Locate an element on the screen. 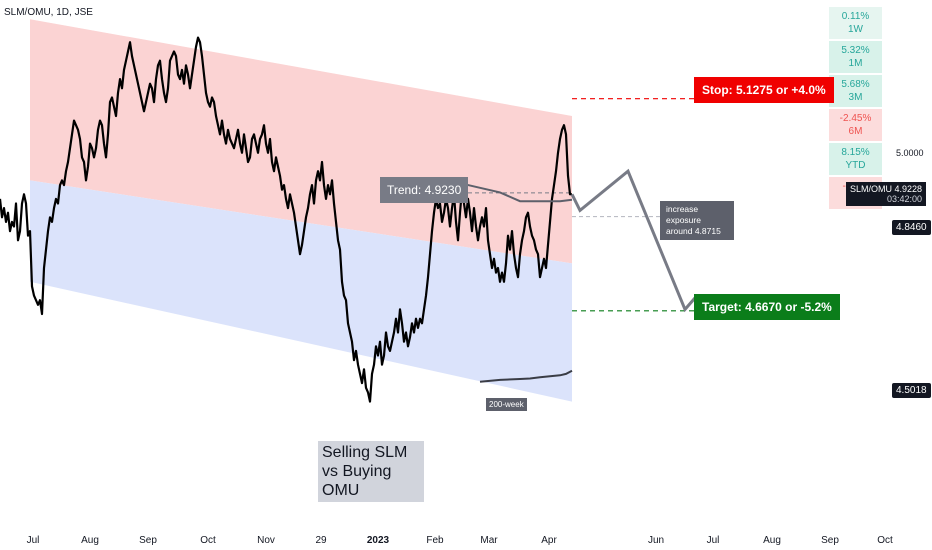 The height and width of the screenshot is (550, 932). perf-cell-6m: -2.45% 6M is located at coordinates (855, 125).